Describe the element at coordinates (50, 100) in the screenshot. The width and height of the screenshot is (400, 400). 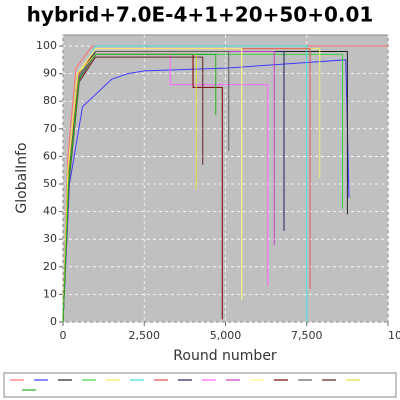
I see `y-tick-label: 80` at that location.